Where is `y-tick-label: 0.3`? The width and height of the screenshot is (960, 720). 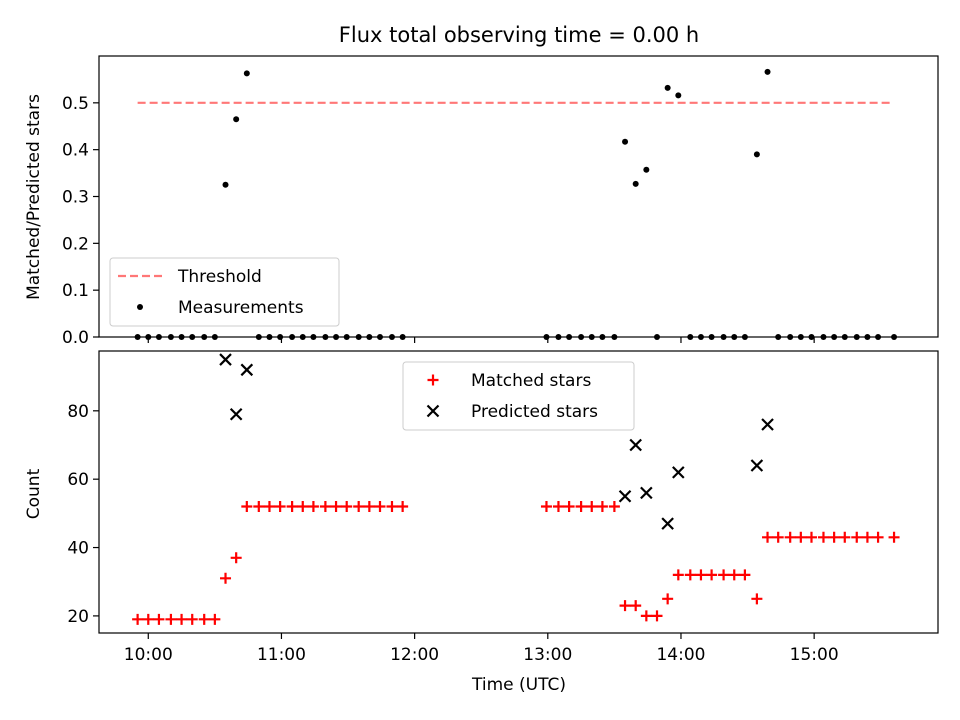 y-tick-label: 0.3 is located at coordinates (75, 198).